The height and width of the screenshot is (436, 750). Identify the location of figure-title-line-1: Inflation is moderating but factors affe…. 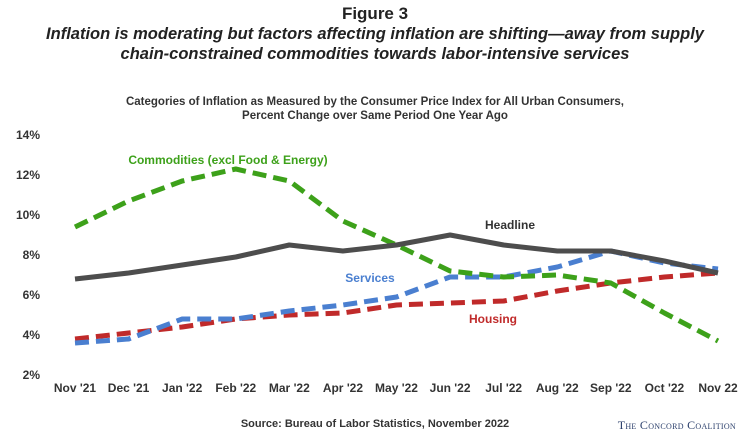
(375, 34).